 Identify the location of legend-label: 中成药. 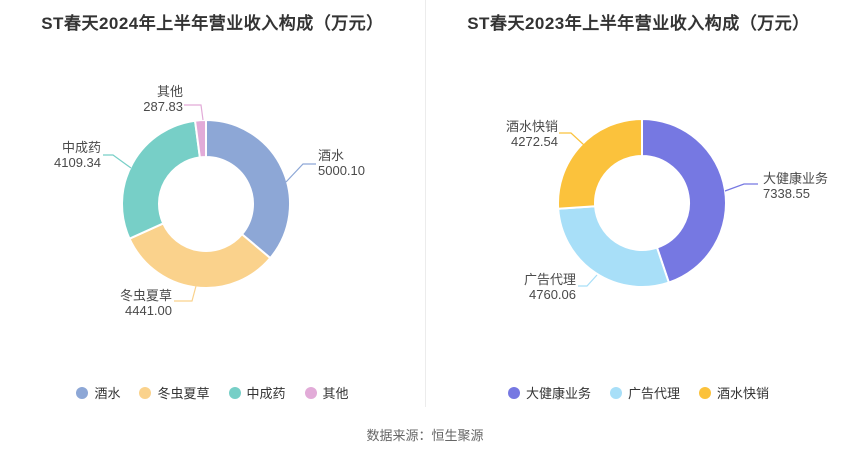
(266, 393).